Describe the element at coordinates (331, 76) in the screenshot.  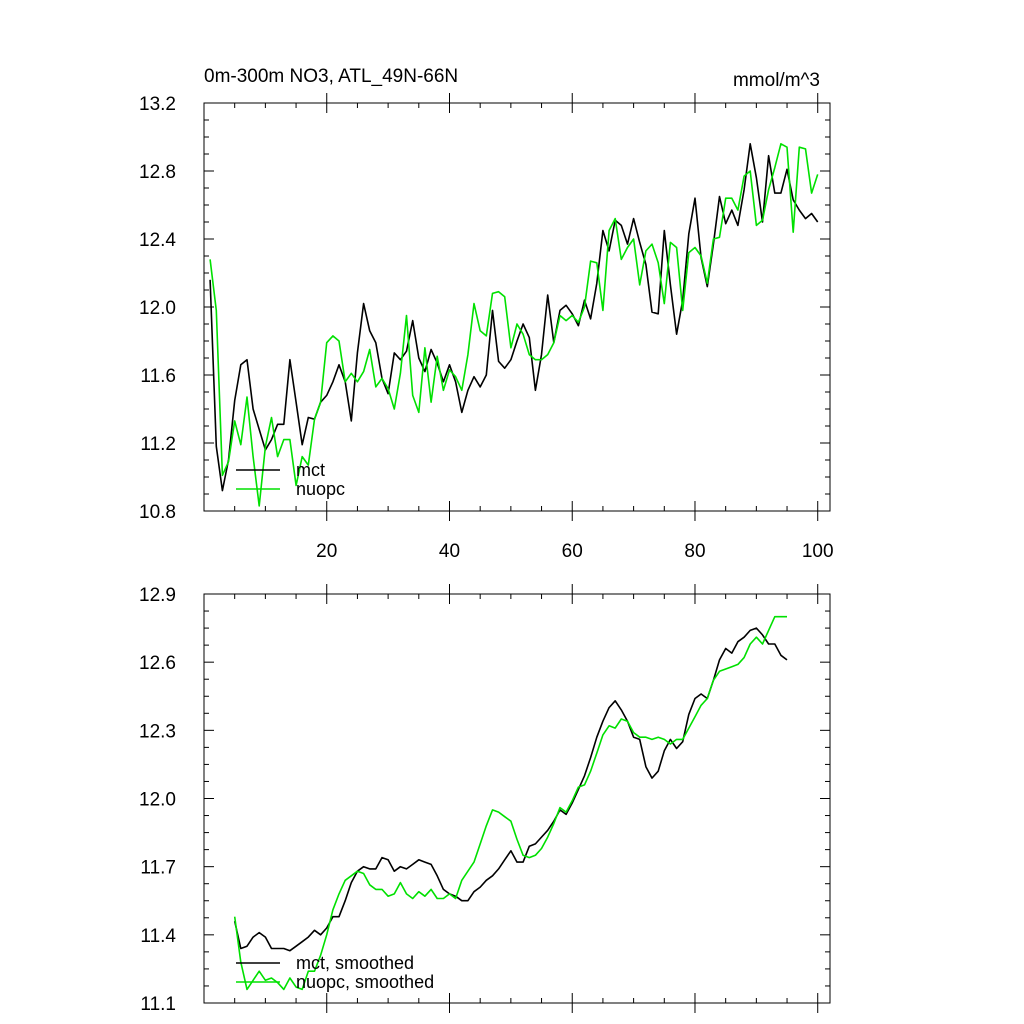
I see `chart-title: 0m-300m NO3, ATL_49N-66N` at that location.